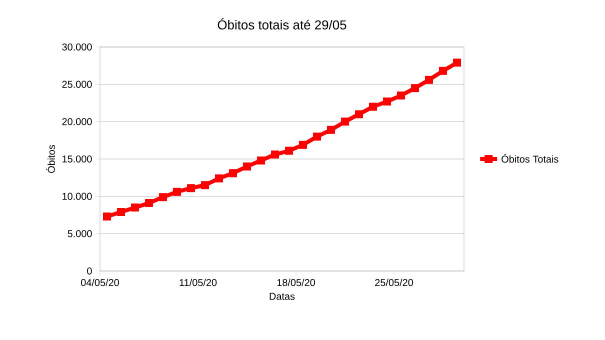 Image resolution: width=605 pixels, height=340 pixels. Describe the element at coordinates (77, 122) in the screenshot. I see `y-tick-label: 20.000` at that location.